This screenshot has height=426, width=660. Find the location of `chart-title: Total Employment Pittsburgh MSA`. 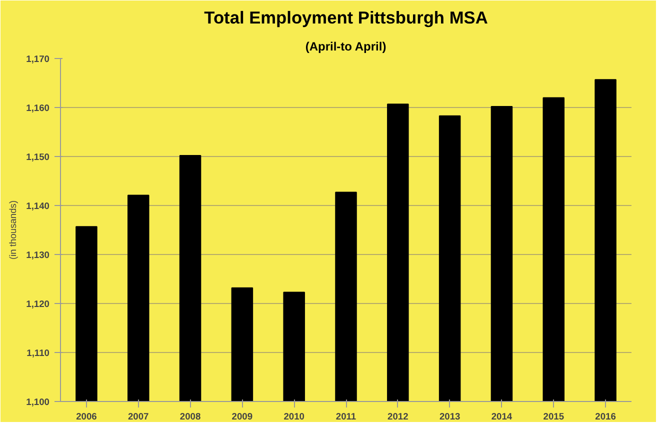

chart-title: Total Employment Pittsburgh MSA is located at coordinates (346, 18).